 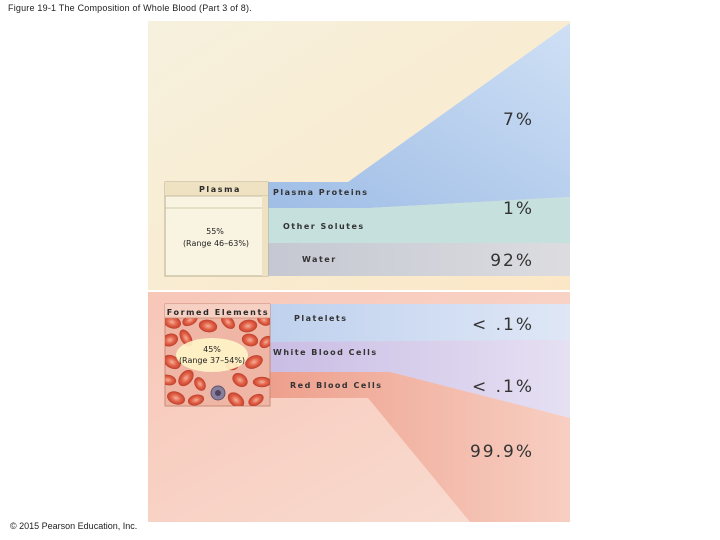 What do you see at coordinates (321, 192) in the screenshot?
I see `plasma-proteins-label: Plasma Proteins` at bounding box center [321, 192].